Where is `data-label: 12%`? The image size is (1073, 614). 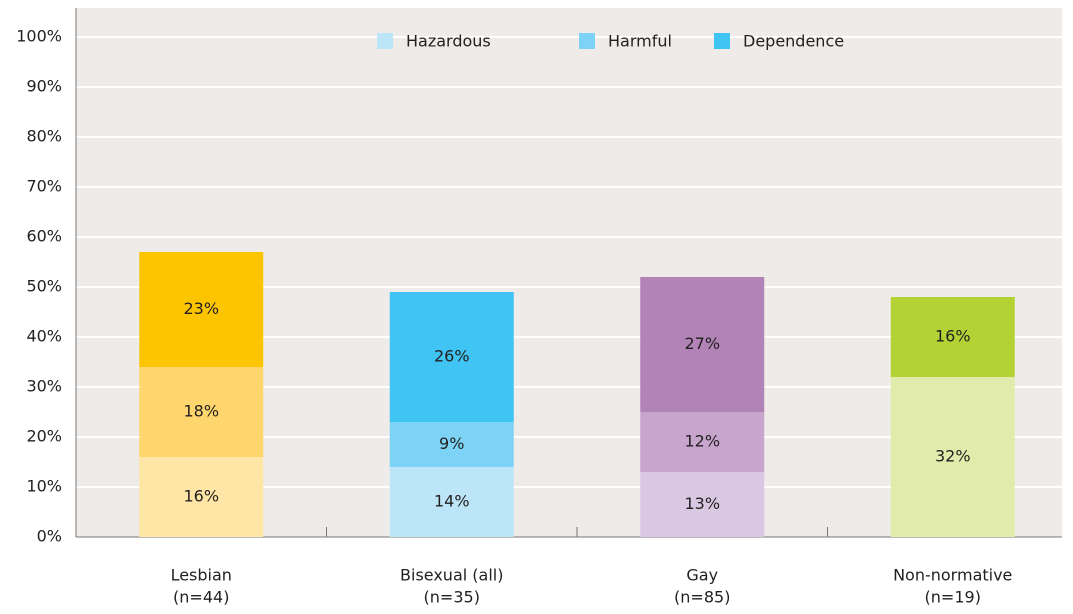 data-label: 12% is located at coordinates (702, 441).